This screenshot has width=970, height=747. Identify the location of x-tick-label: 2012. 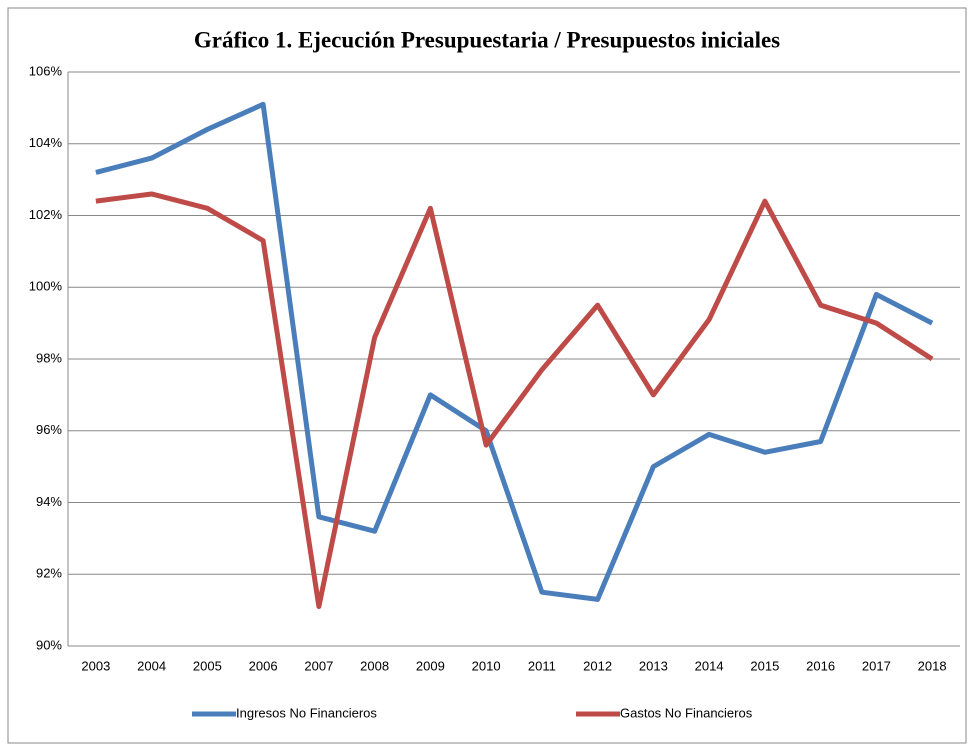
(597, 665).